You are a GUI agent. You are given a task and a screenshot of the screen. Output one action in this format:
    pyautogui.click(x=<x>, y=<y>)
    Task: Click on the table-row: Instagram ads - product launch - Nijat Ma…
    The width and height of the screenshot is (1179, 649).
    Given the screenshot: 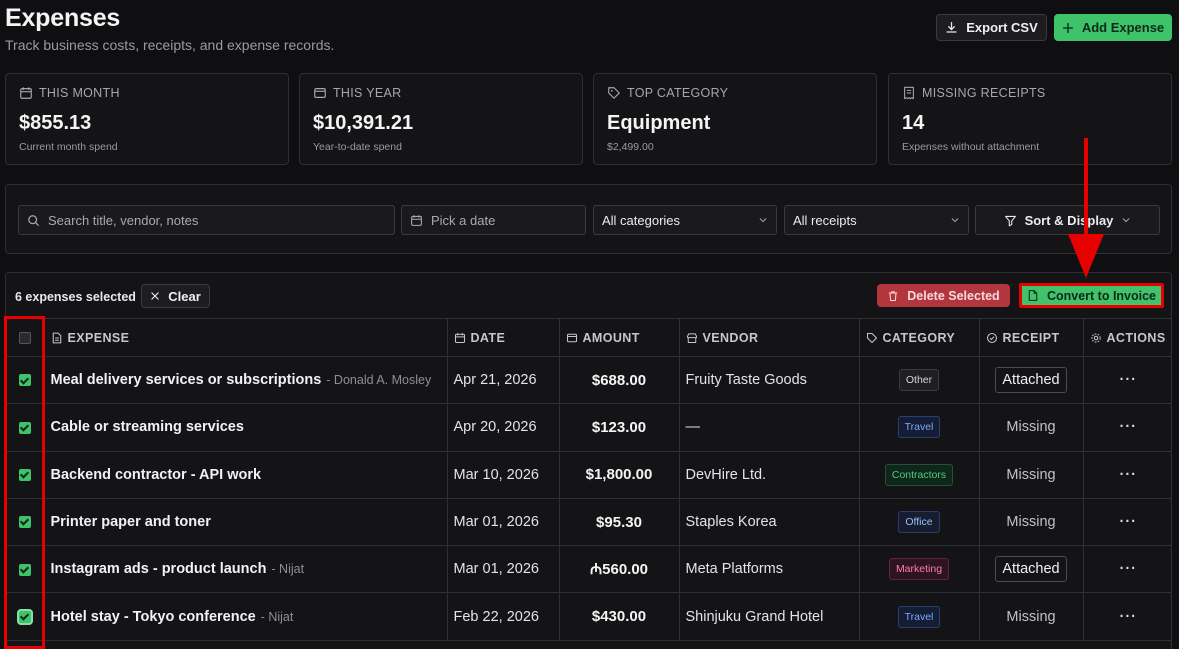 What is the action you would take?
    pyautogui.click(x=588, y=569)
    